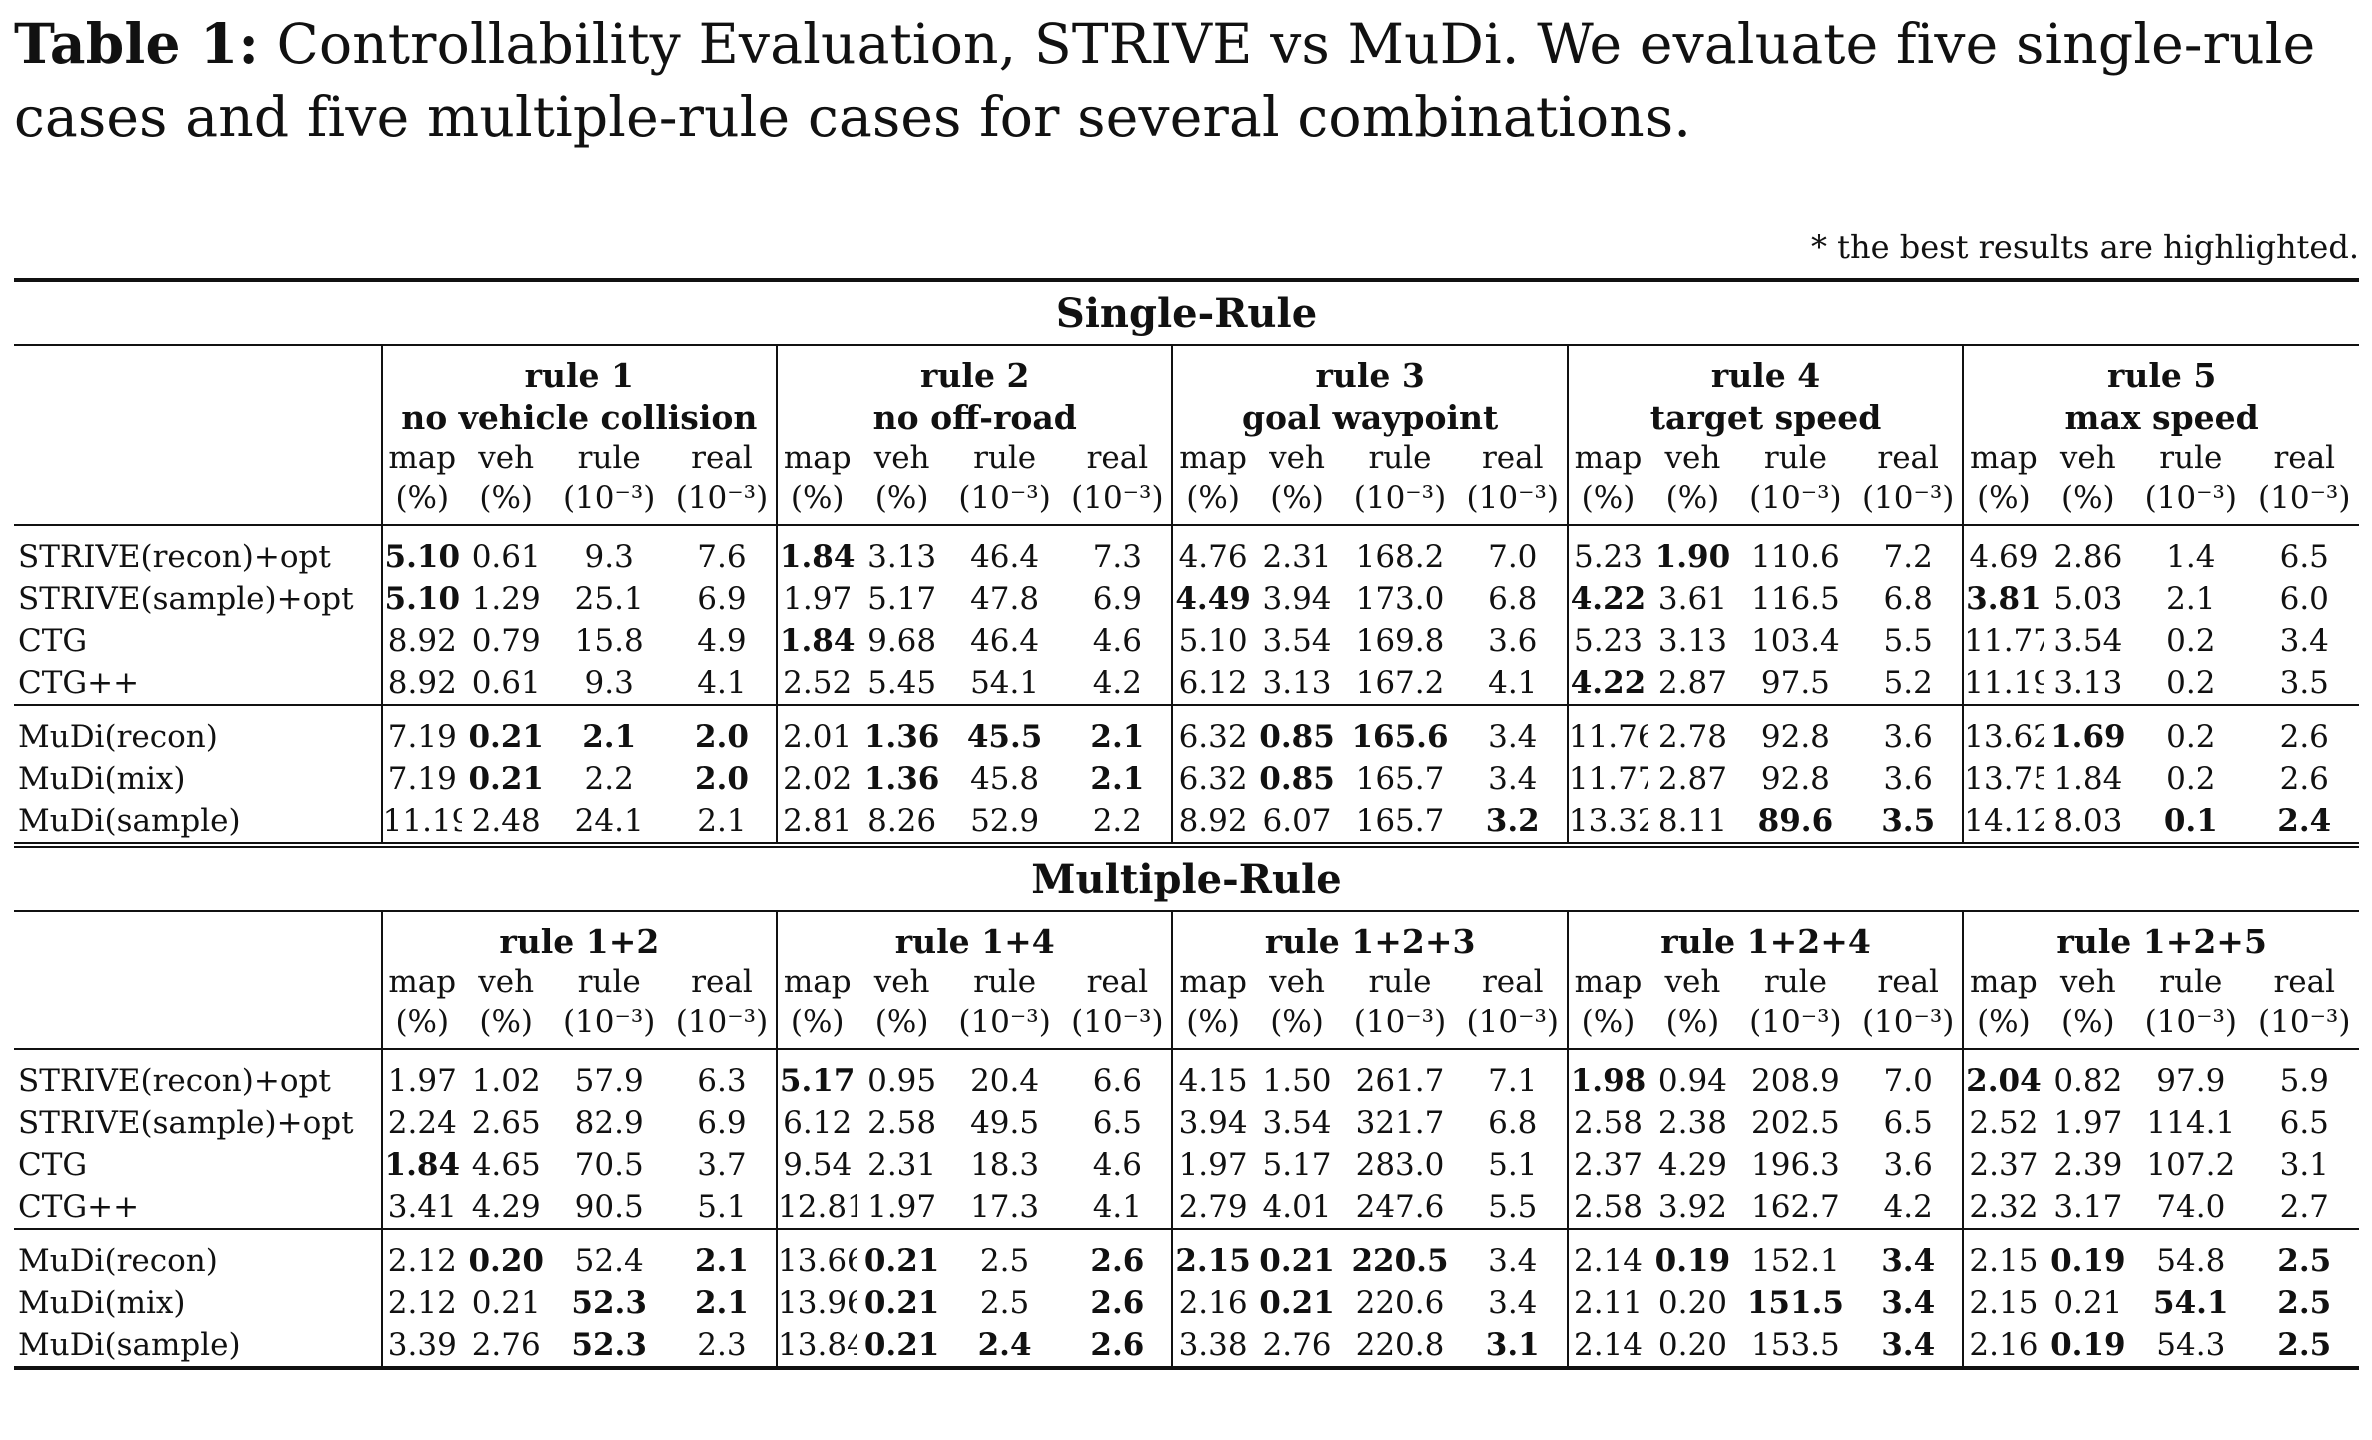 This screenshot has width=2372, height=1440. I want to click on value-cell: 2.6, so click(1118, 1347).